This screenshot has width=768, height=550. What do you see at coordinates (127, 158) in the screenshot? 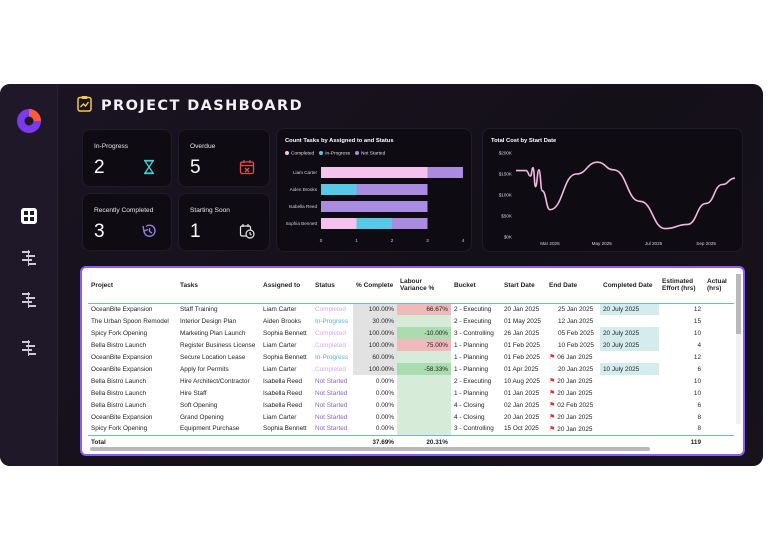
I see `kpi-card-in-progress: In-Progress 2` at bounding box center [127, 158].